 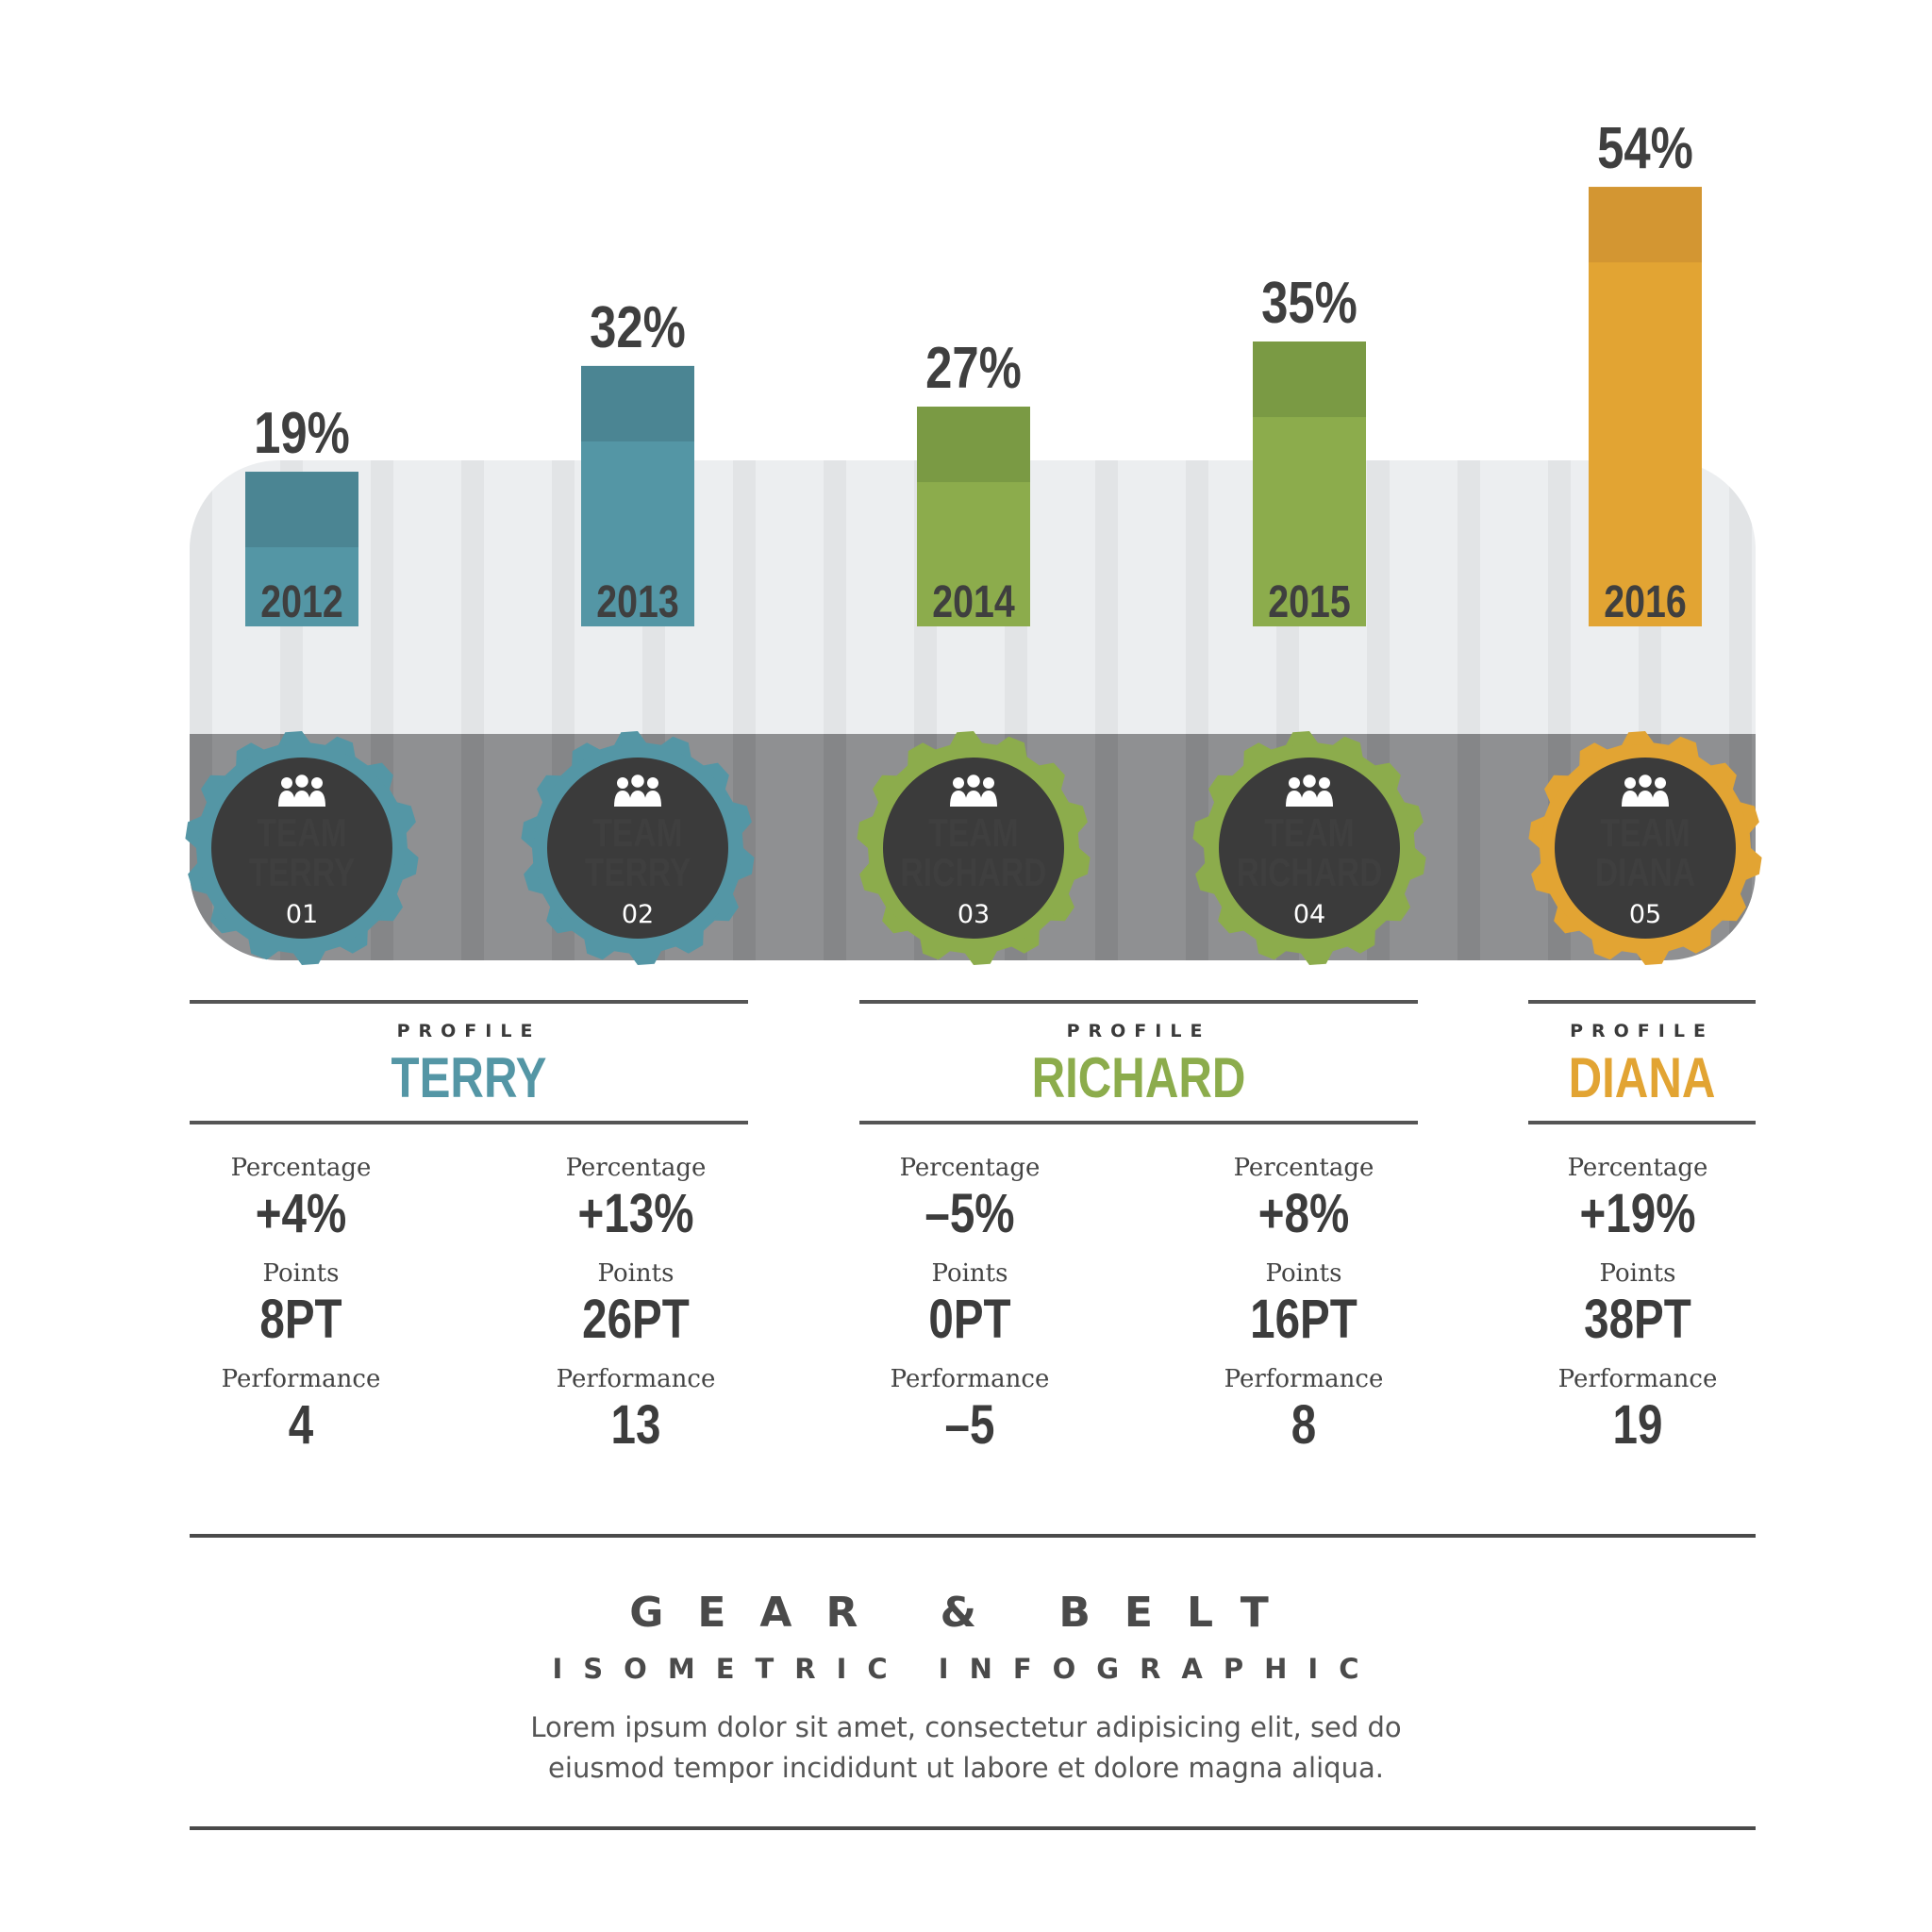 I want to click on percentage-value: +4%, so click(x=301, y=1214).